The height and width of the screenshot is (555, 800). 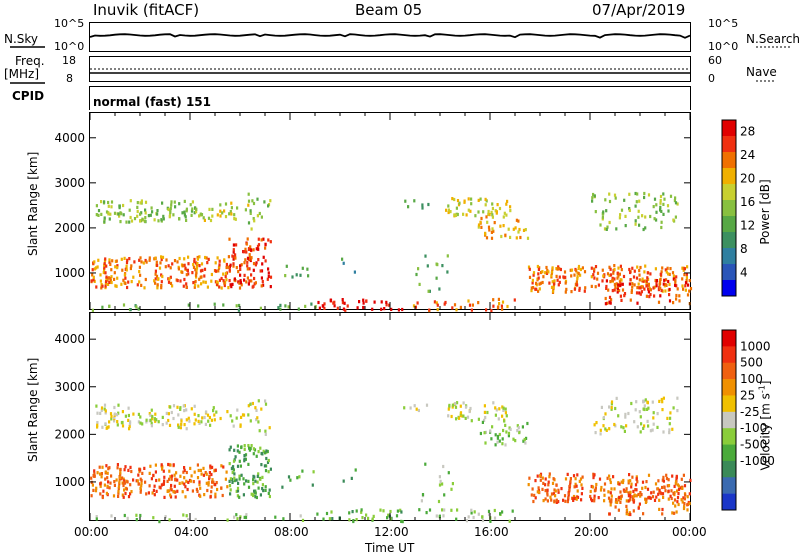 I want to click on power-colorbar-swatch, so click(x=729, y=208).